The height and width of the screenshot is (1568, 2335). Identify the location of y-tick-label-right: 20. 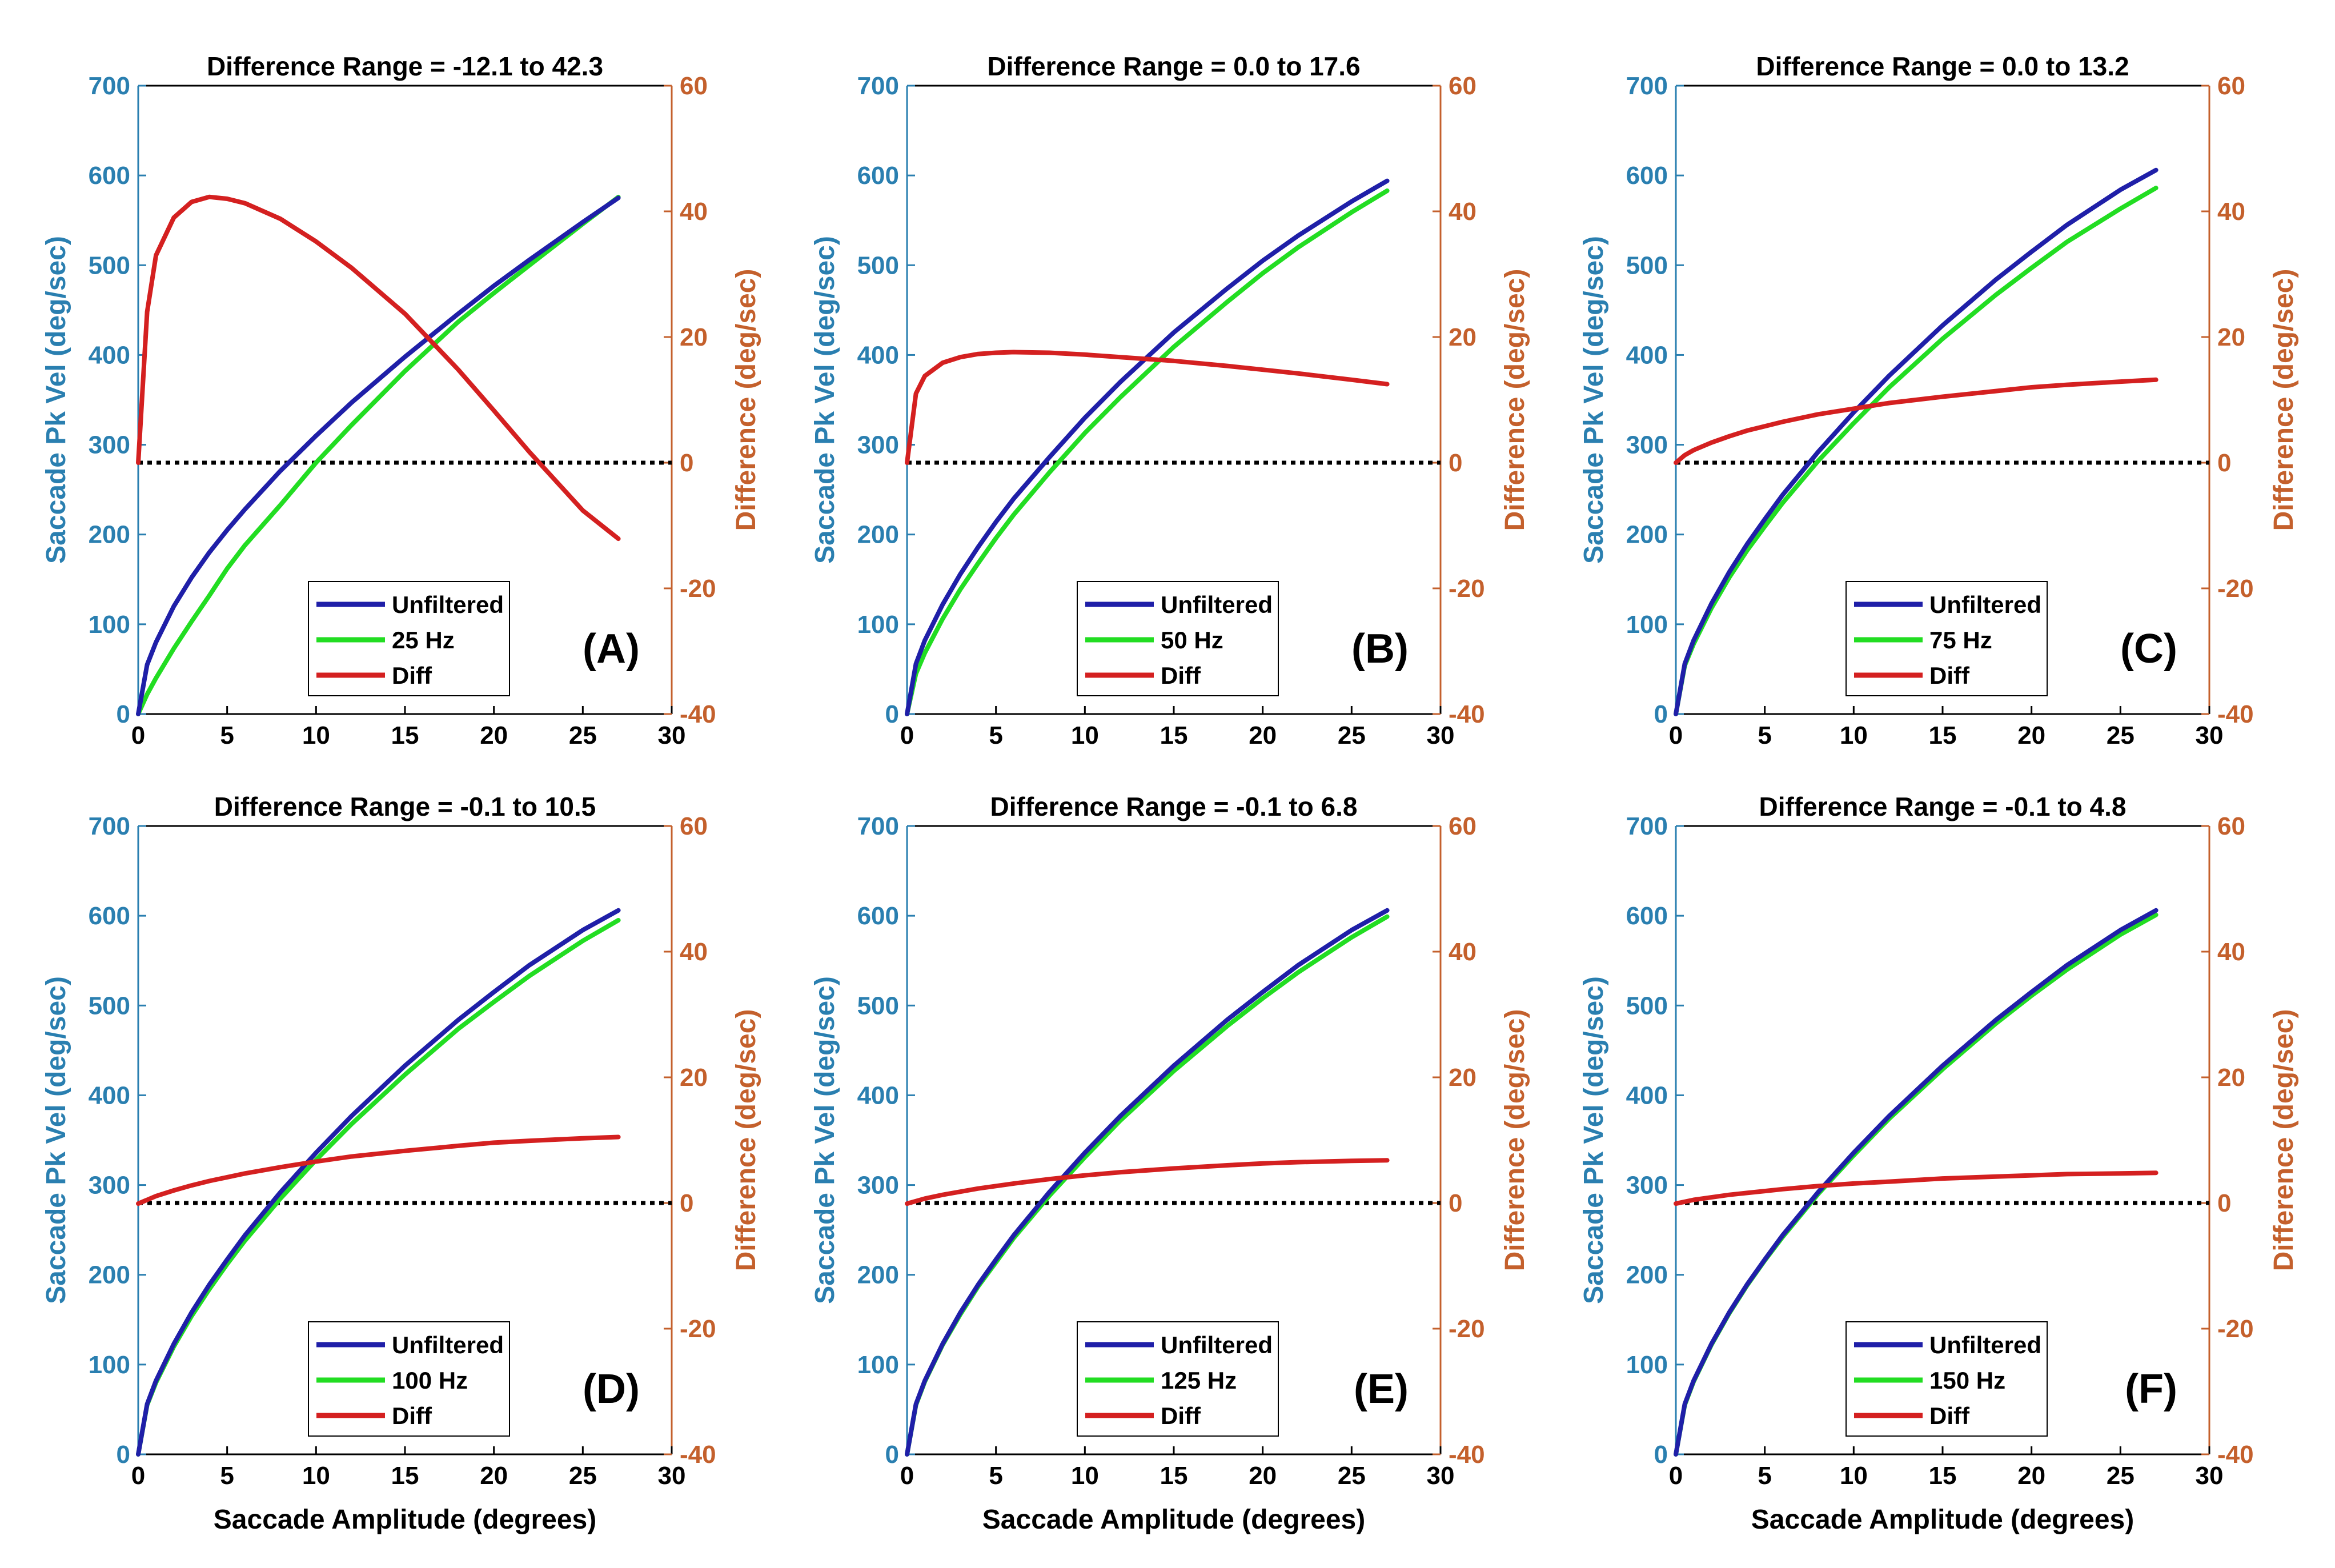
(2231, 337).